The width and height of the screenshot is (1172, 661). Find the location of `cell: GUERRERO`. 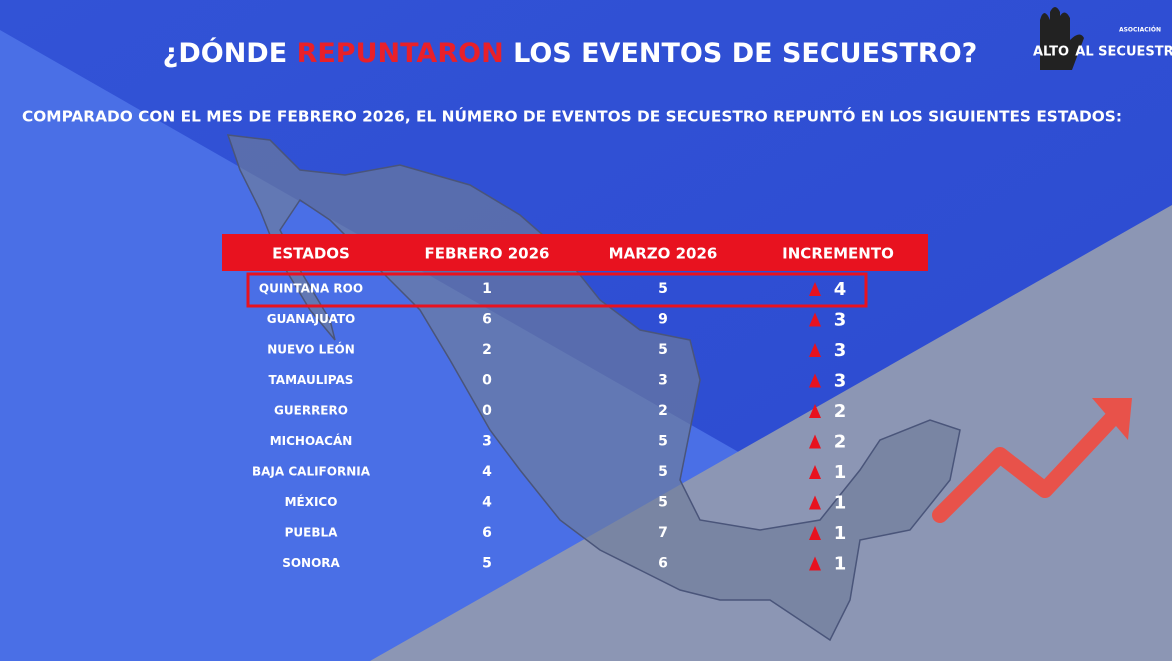

cell: GUERRERO is located at coordinates (311, 411).